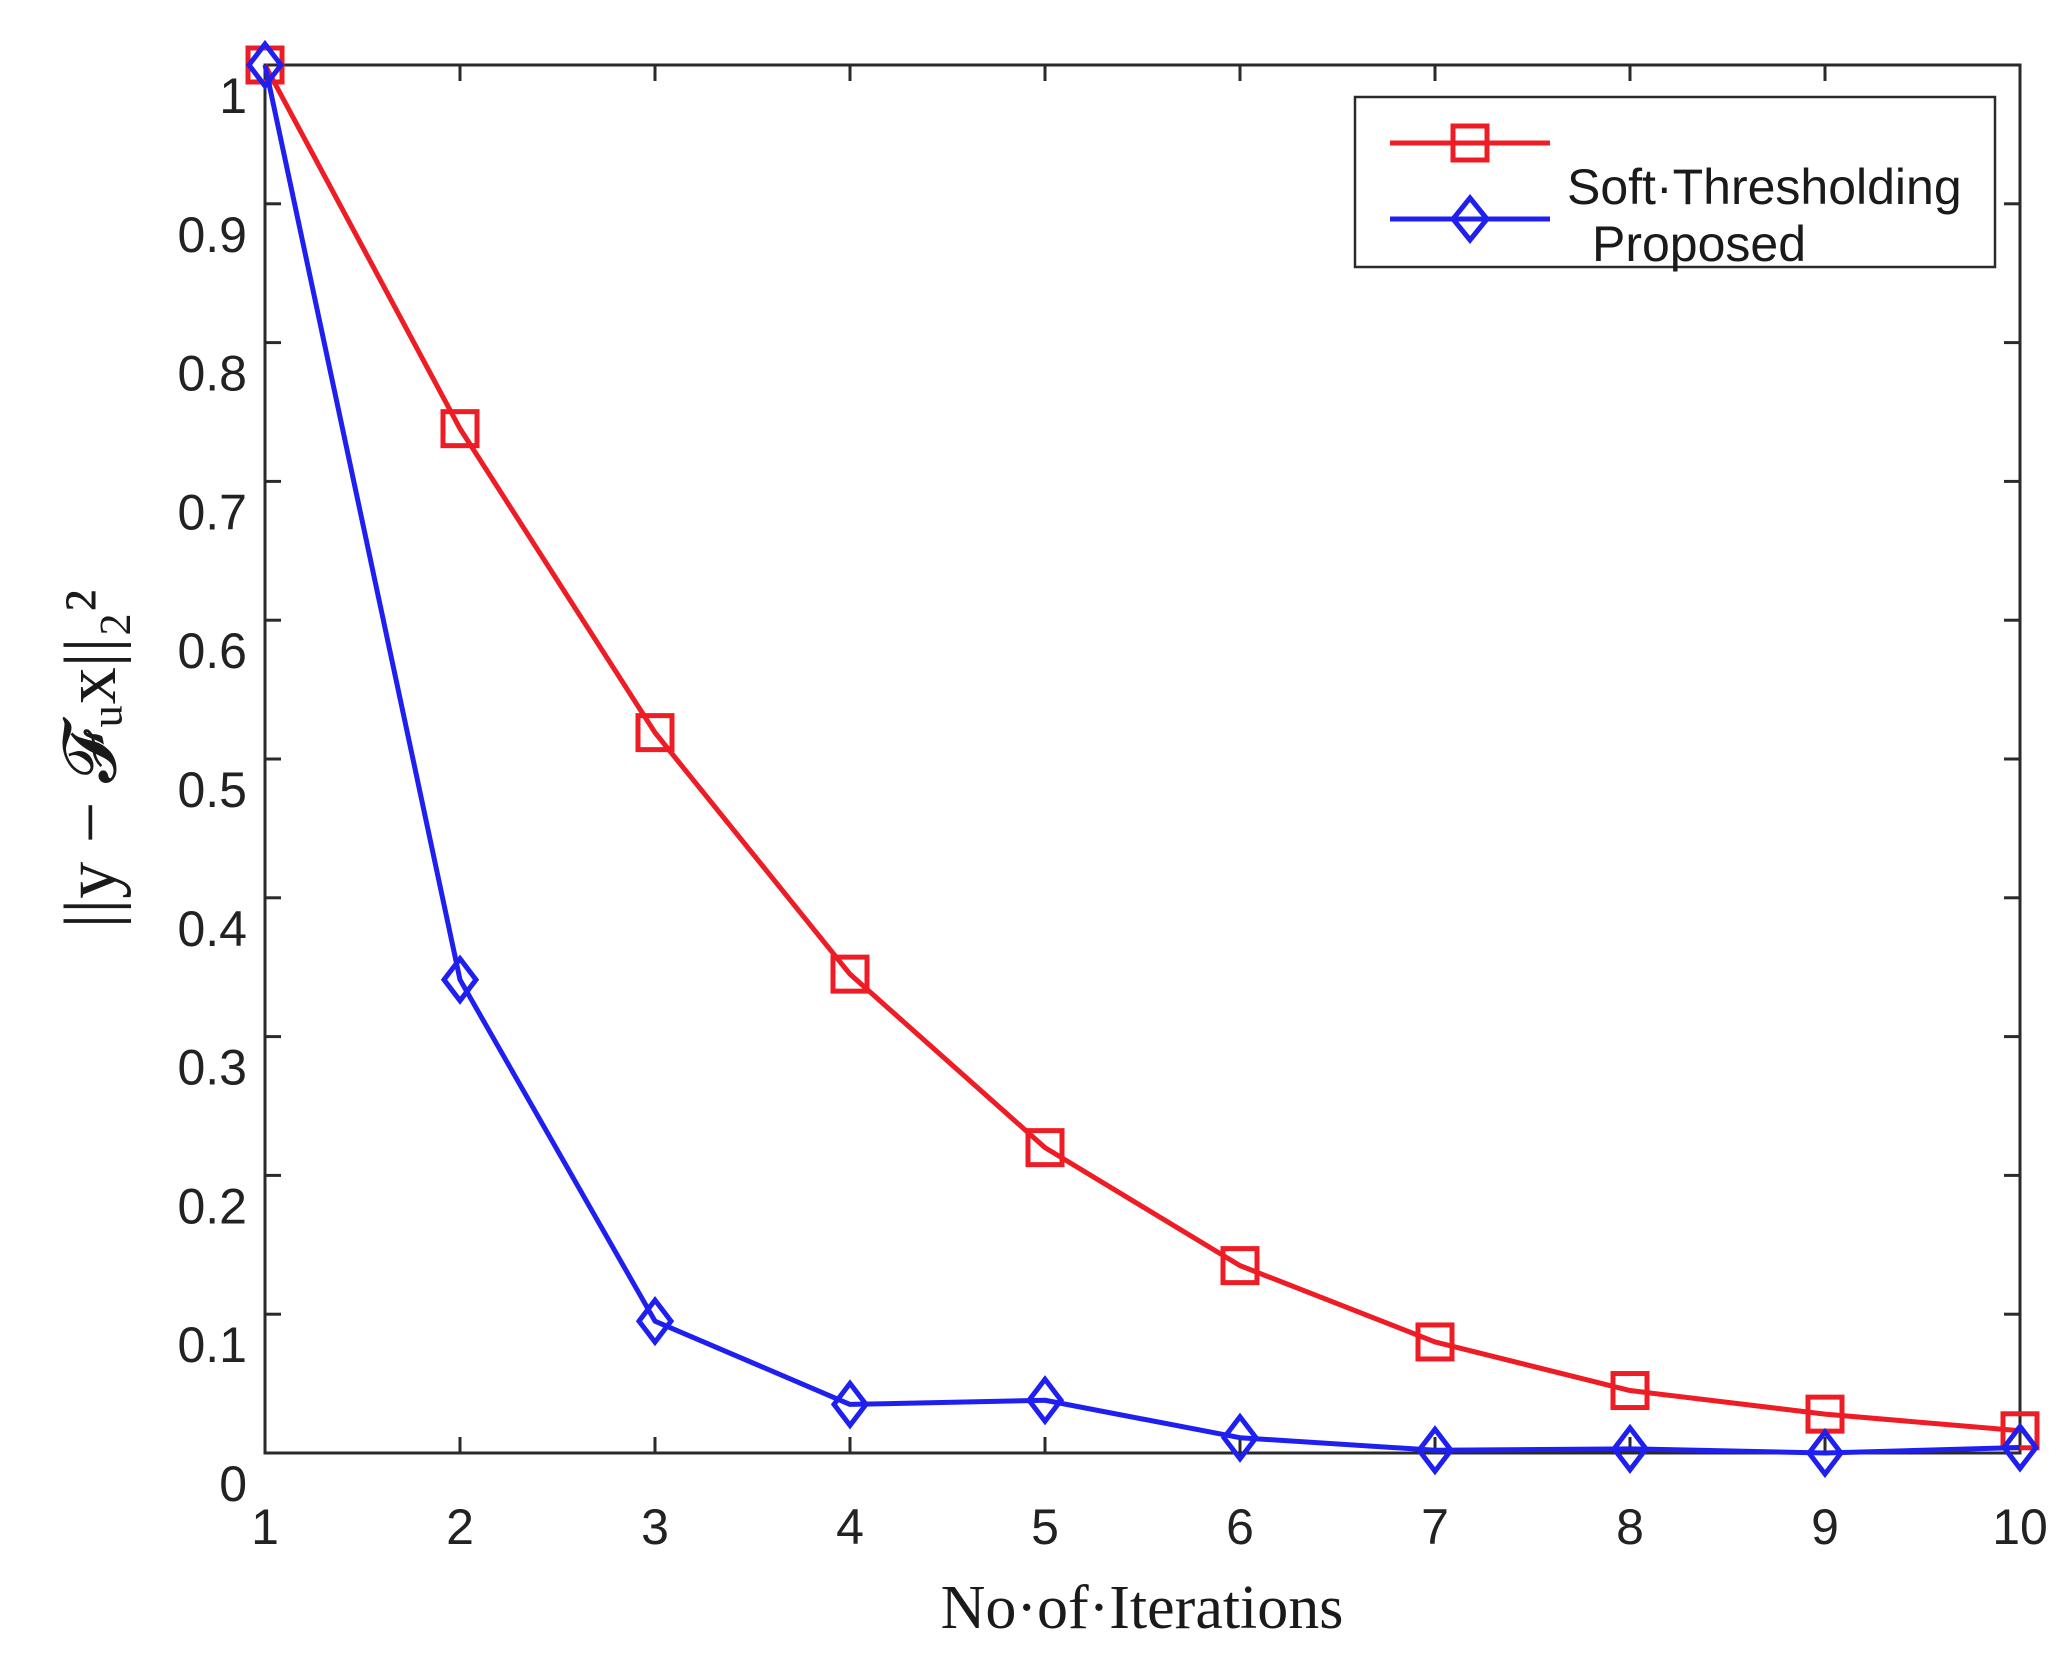 The height and width of the screenshot is (1678, 2067). What do you see at coordinates (2020, 1527) in the screenshot?
I see `x-tick-label: 10` at bounding box center [2020, 1527].